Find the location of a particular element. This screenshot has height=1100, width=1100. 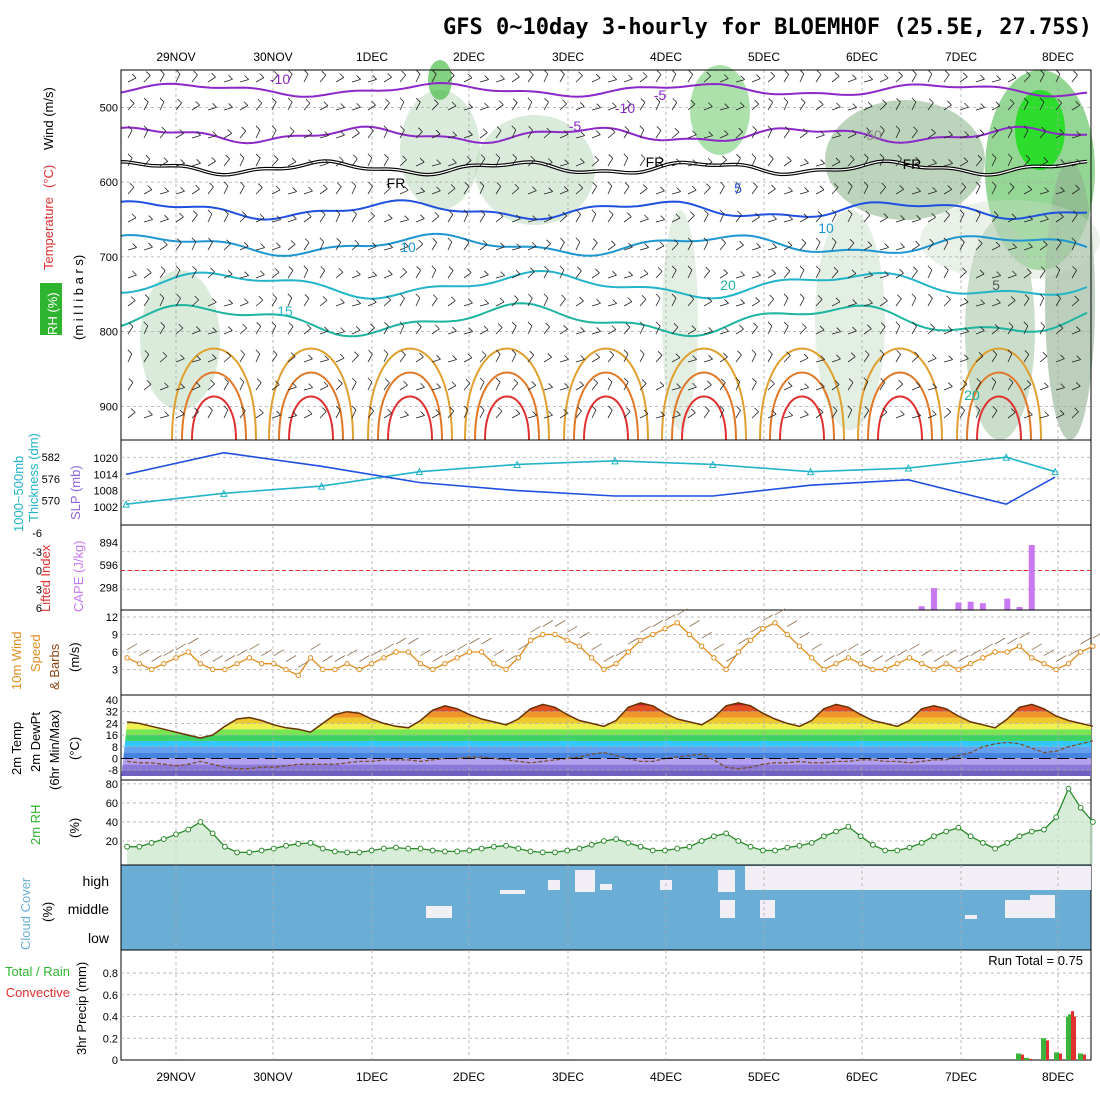

thickness-marker is located at coordinates (908, 467).